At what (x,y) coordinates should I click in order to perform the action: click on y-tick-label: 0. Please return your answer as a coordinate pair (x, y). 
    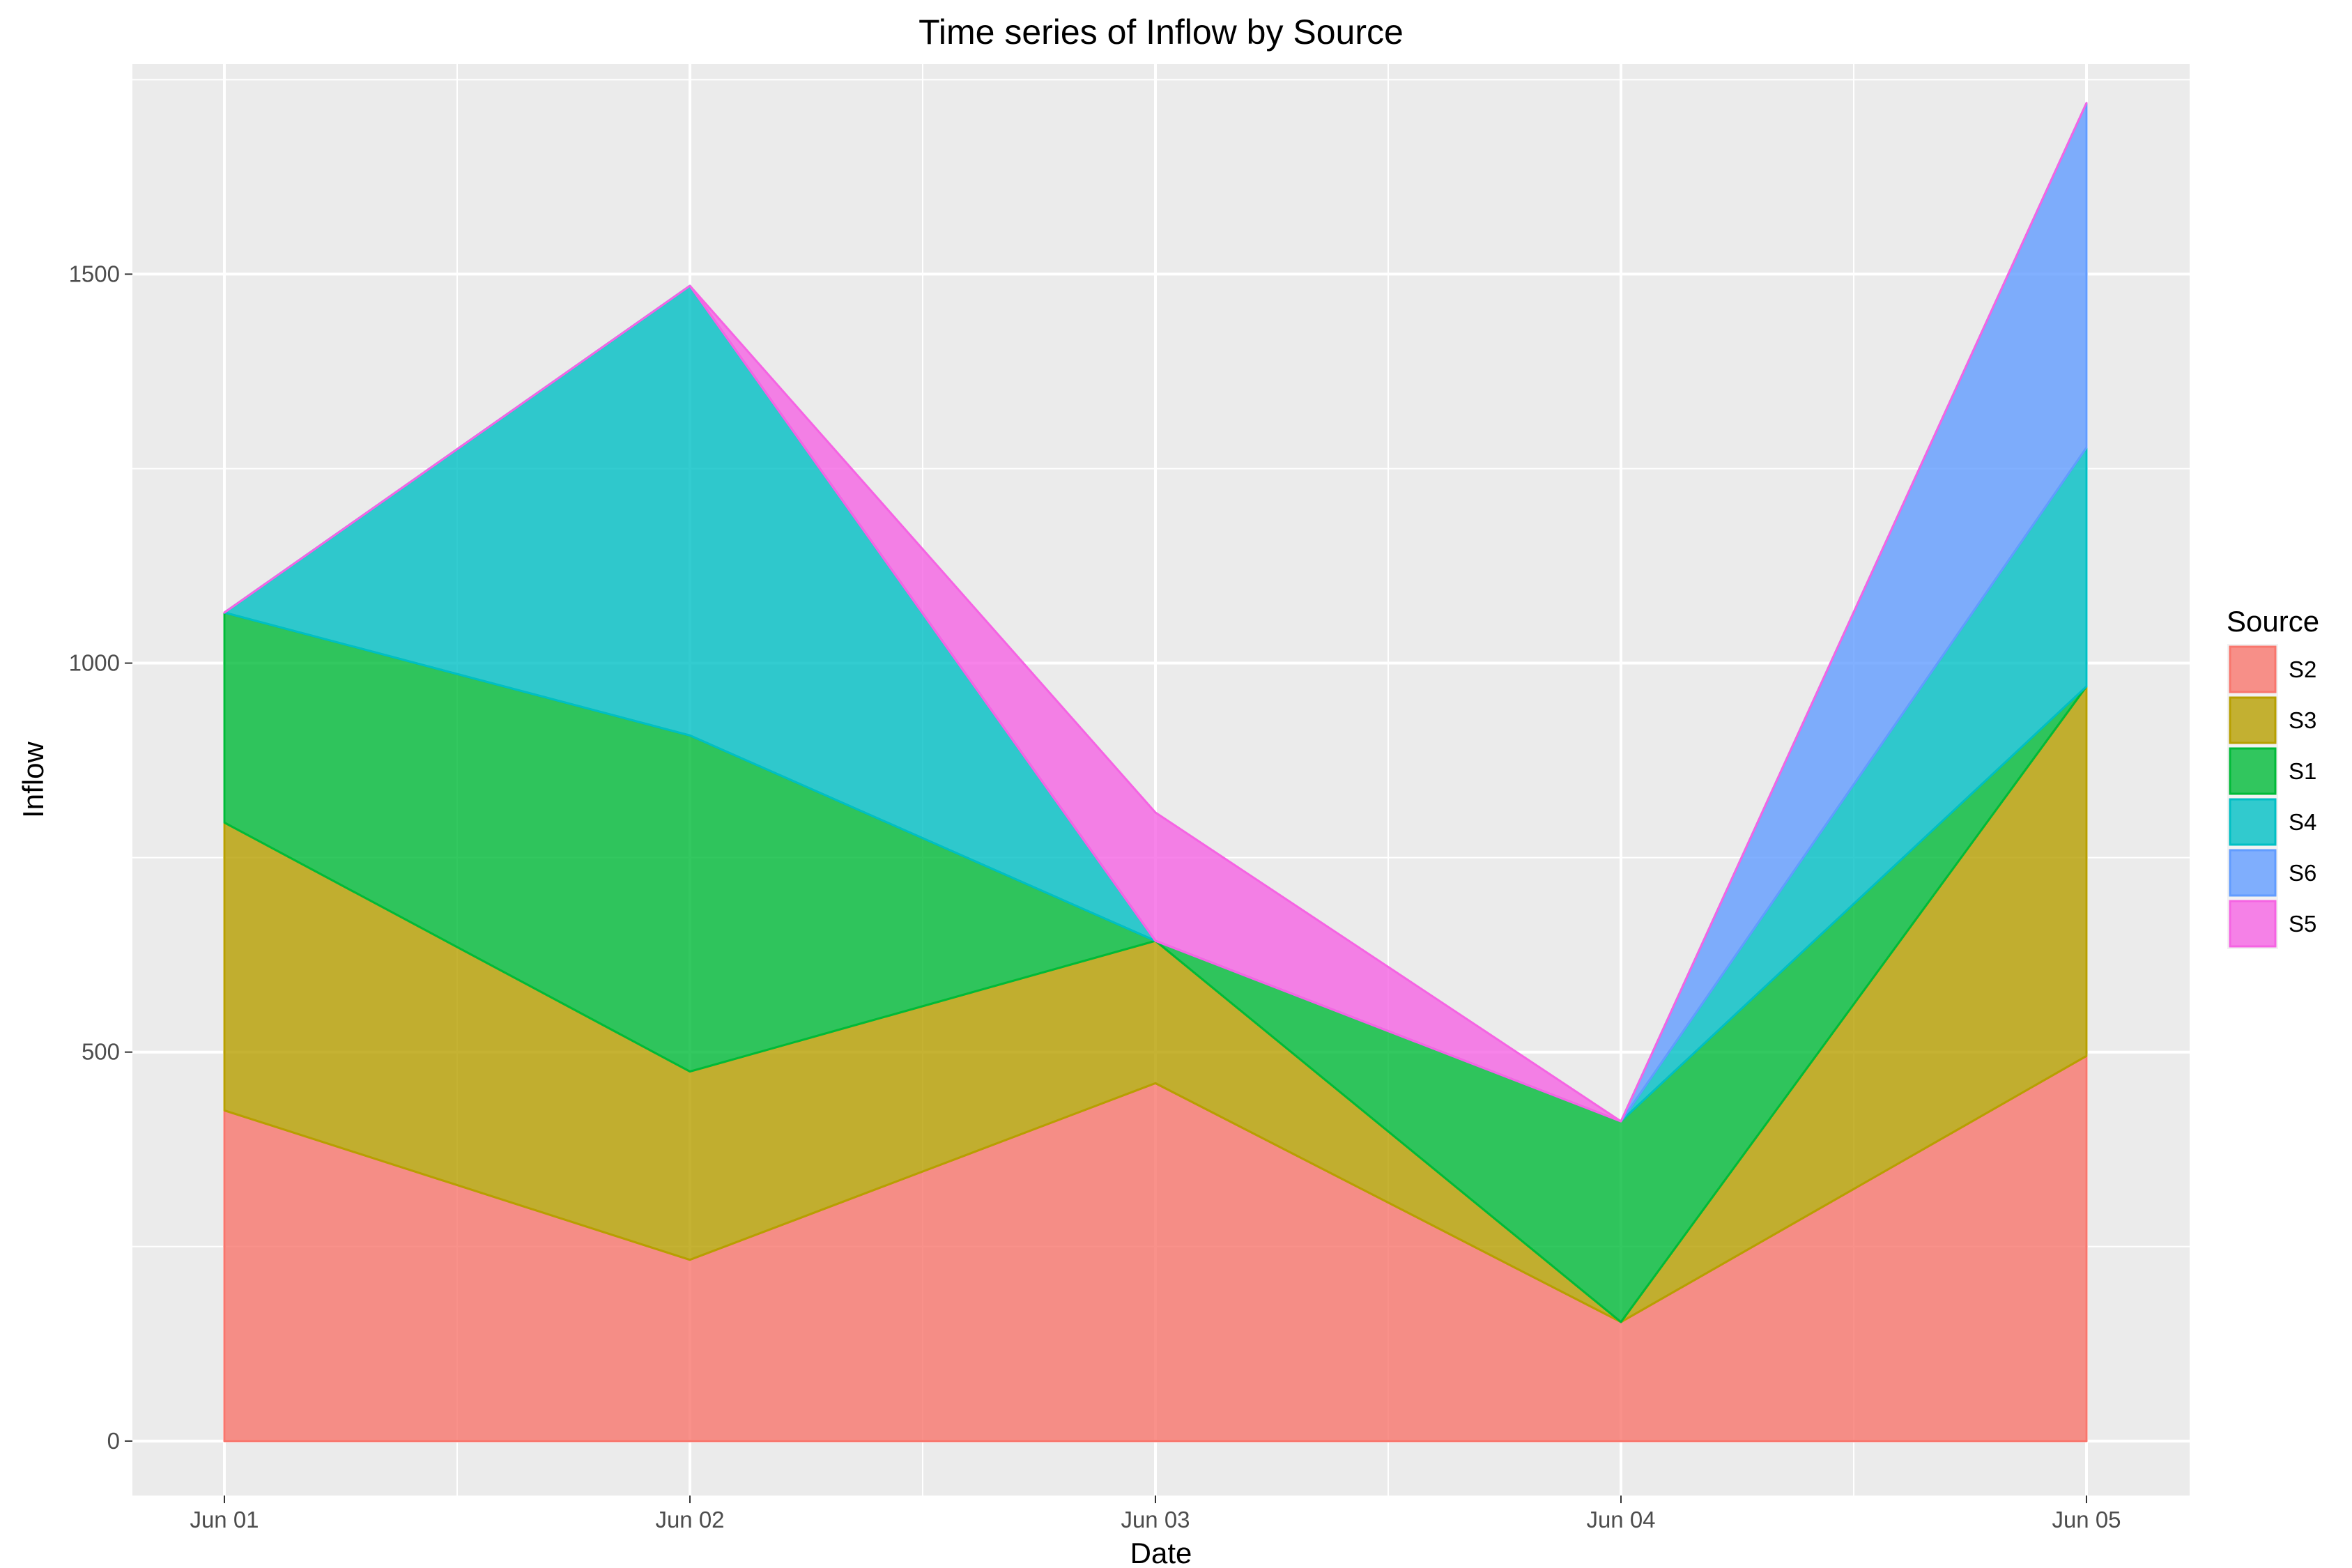
    Looking at the image, I should click on (113, 1441).